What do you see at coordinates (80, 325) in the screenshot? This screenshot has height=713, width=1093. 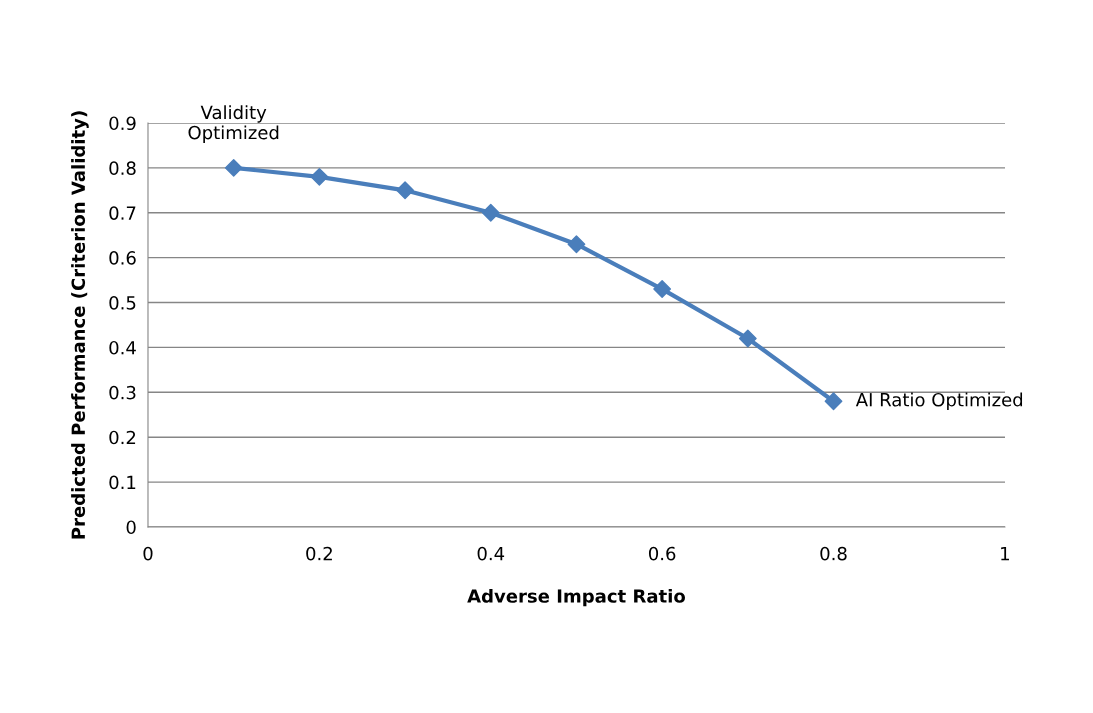 I see `y-axis-title: Predicted Performance (Criterion Validity)` at bounding box center [80, 325].